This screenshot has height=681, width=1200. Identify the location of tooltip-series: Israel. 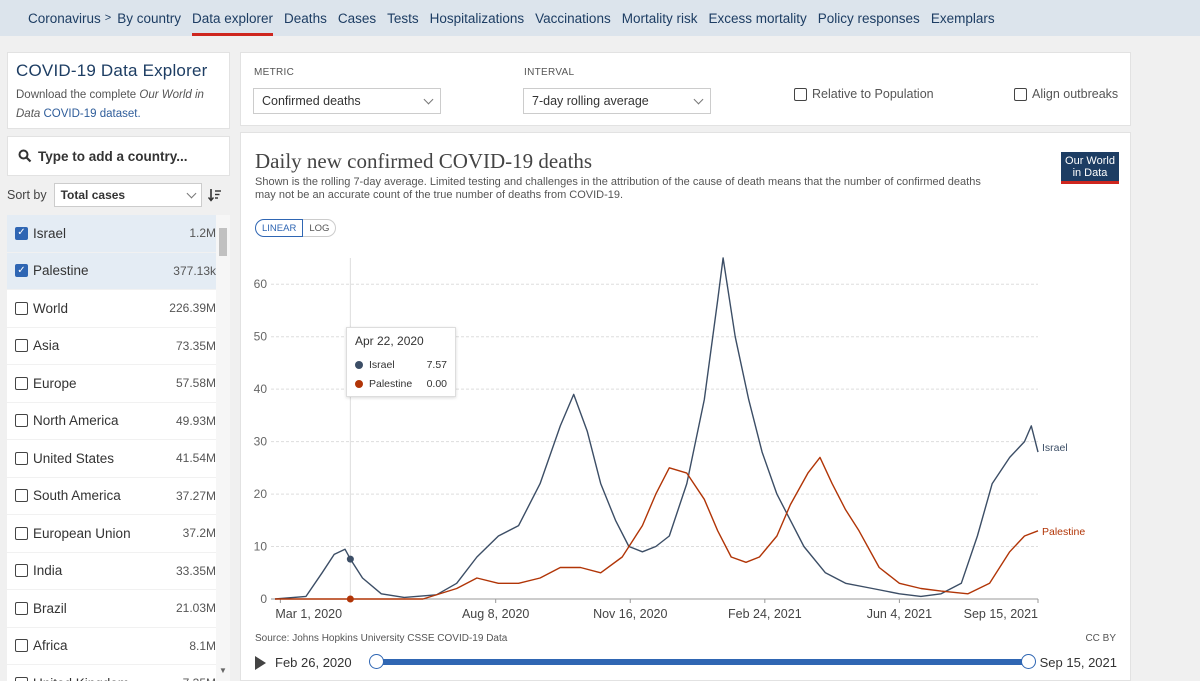
(375, 365).